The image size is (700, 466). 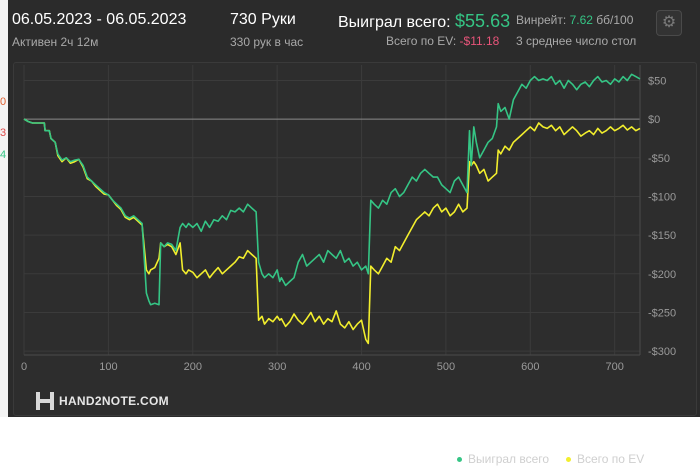 What do you see at coordinates (277, 367) in the screenshot?
I see `x-tick-label: 300` at bounding box center [277, 367].